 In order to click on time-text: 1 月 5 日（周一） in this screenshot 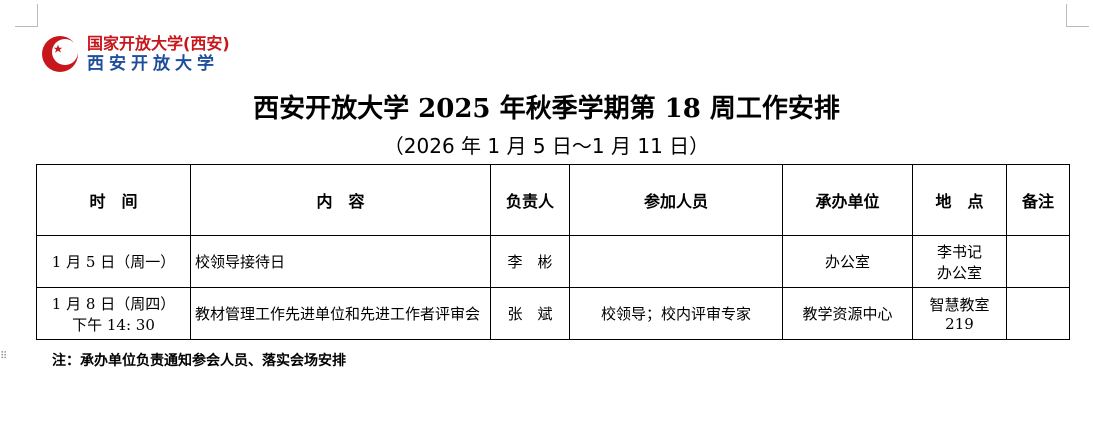, I will do `click(113, 262)`.